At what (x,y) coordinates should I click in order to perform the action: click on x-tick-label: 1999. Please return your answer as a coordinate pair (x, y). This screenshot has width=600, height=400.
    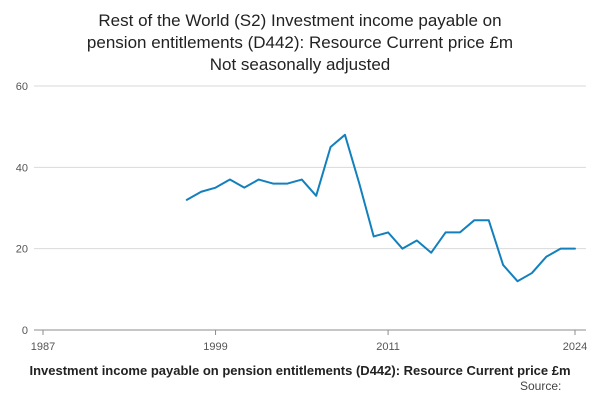
    Looking at the image, I should click on (215, 347).